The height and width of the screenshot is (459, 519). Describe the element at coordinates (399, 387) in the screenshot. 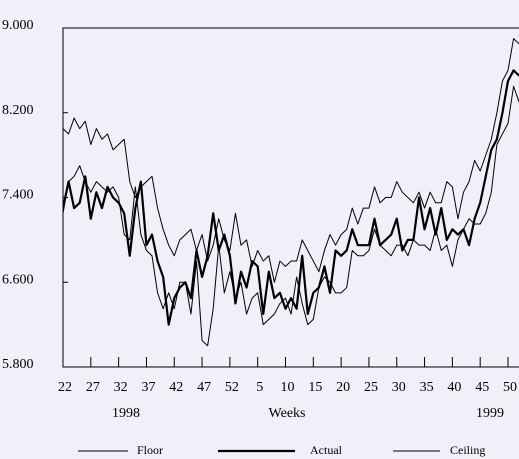

I see `x-tick-label: 30` at that location.